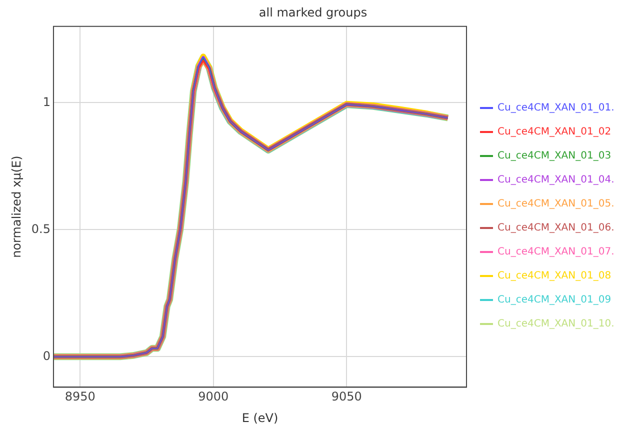 The height and width of the screenshot is (434, 630). What do you see at coordinates (555, 132) in the screenshot?
I see `legend-label: Cu_ce4CM_XAN_01_02` at bounding box center [555, 132].